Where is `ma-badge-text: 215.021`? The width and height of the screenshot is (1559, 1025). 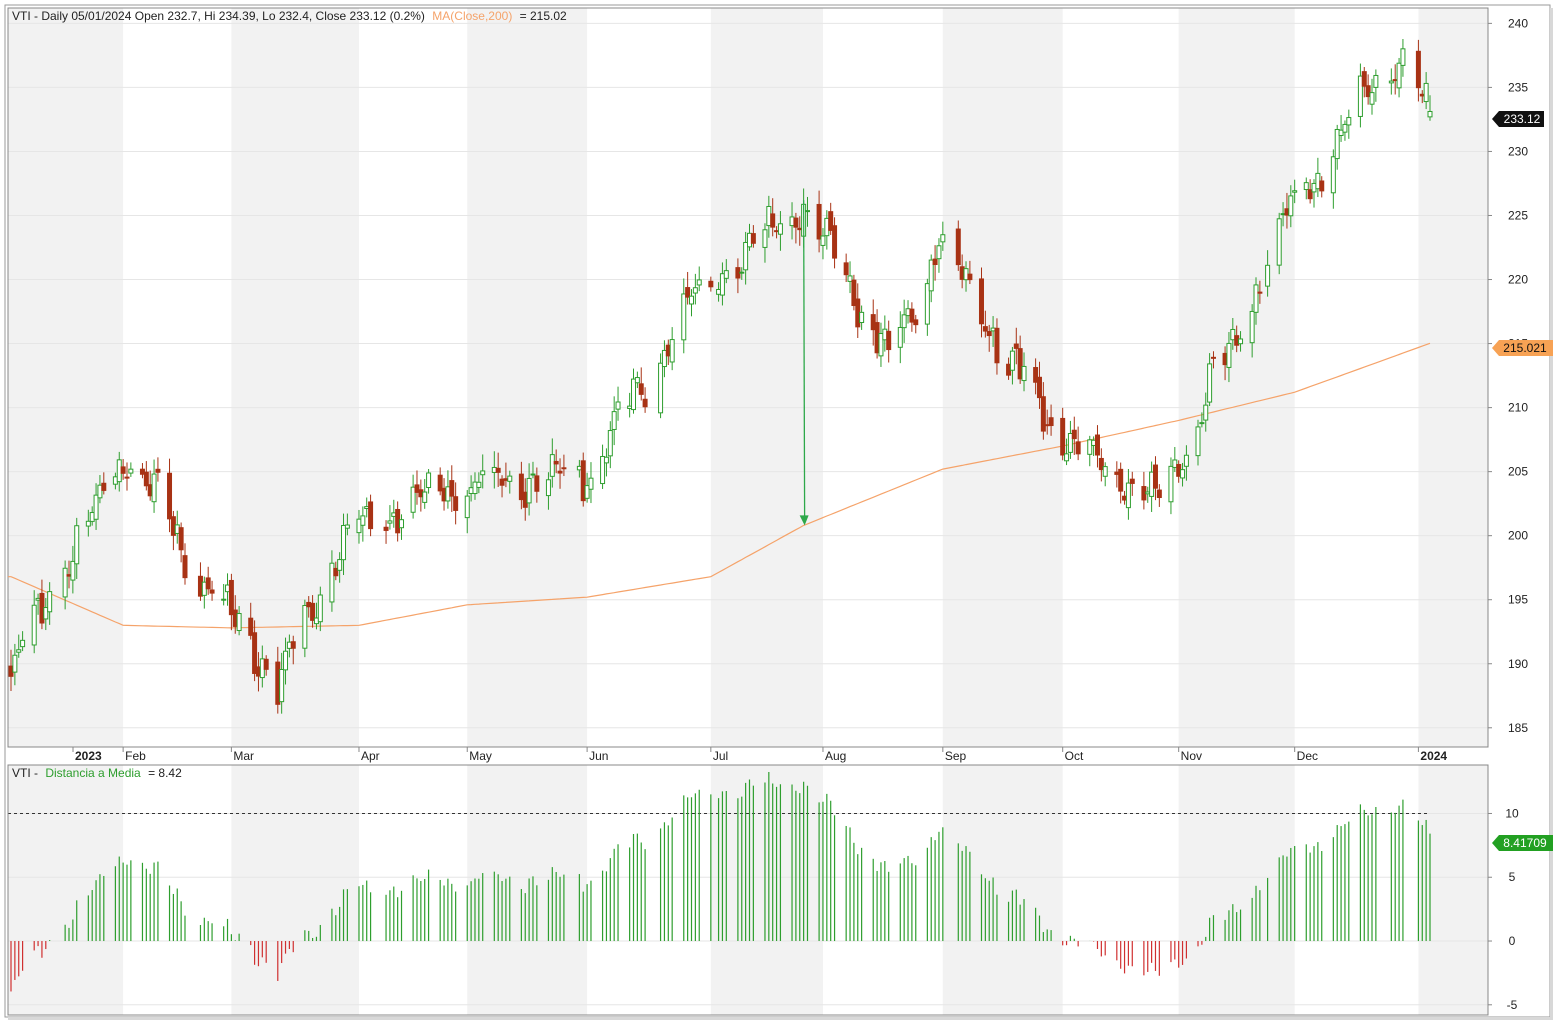
ma-badge-text: 215.021 is located at coordinates (1525, 348).